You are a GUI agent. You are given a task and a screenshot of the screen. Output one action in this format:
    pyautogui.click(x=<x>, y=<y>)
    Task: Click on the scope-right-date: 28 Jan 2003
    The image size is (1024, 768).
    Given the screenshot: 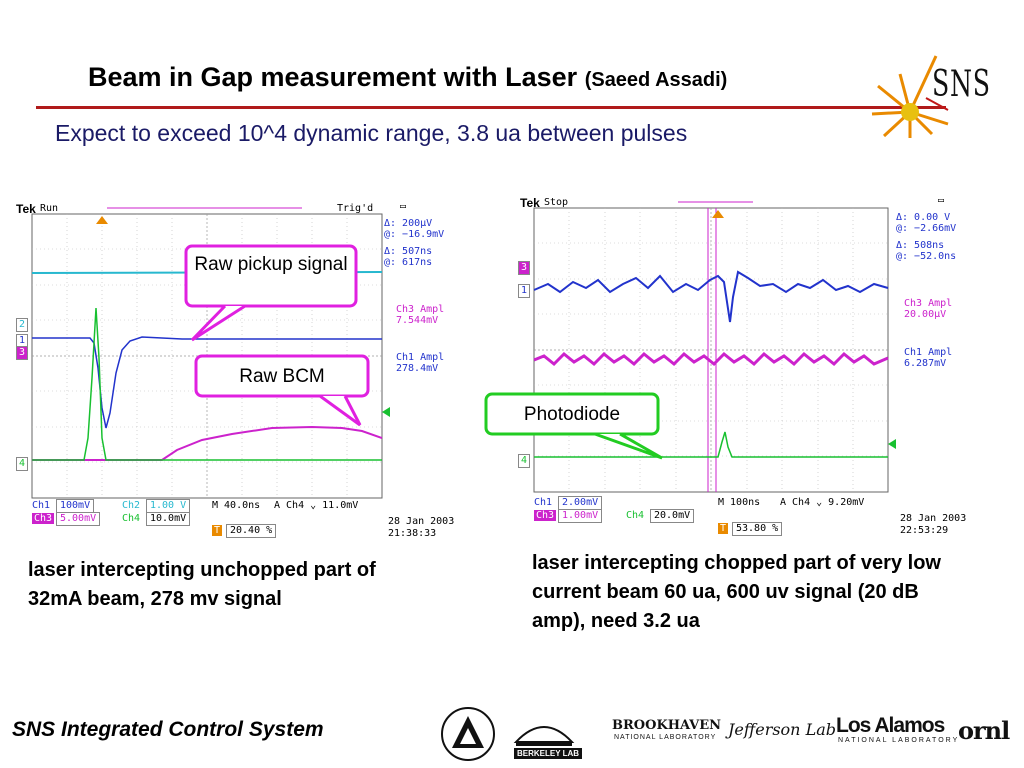 What is the action you would take?
    pyautogui.click(x=933, y=518)
    